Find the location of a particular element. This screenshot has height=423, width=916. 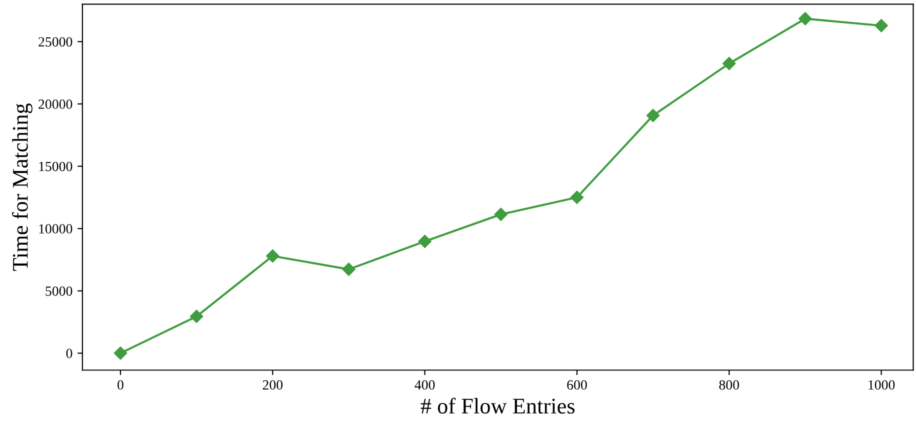

y-tick-label: 15000 is located at coordinates (55, 167).